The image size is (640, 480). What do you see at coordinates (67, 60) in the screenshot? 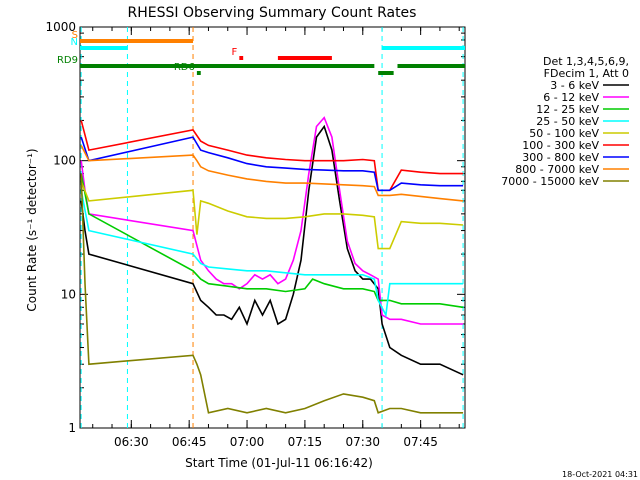
I see `flag-label-rd9: RD9` at bounding box center [67, 60].